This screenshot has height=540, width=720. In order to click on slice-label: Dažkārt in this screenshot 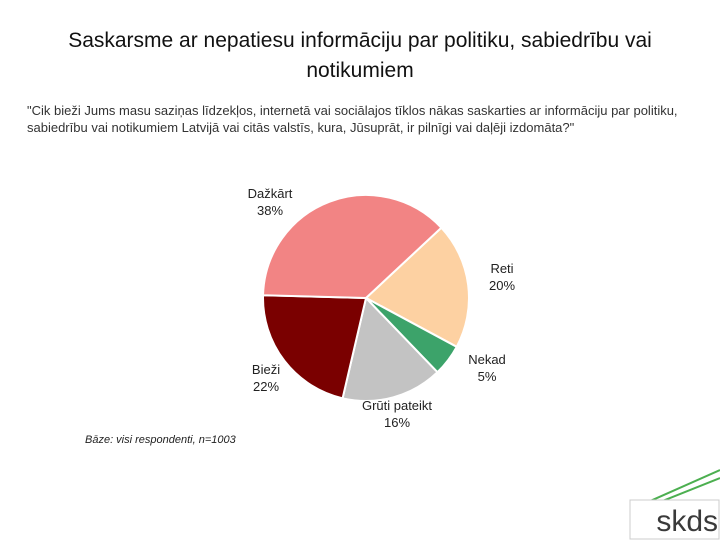, I will do `click(270, 193)`.